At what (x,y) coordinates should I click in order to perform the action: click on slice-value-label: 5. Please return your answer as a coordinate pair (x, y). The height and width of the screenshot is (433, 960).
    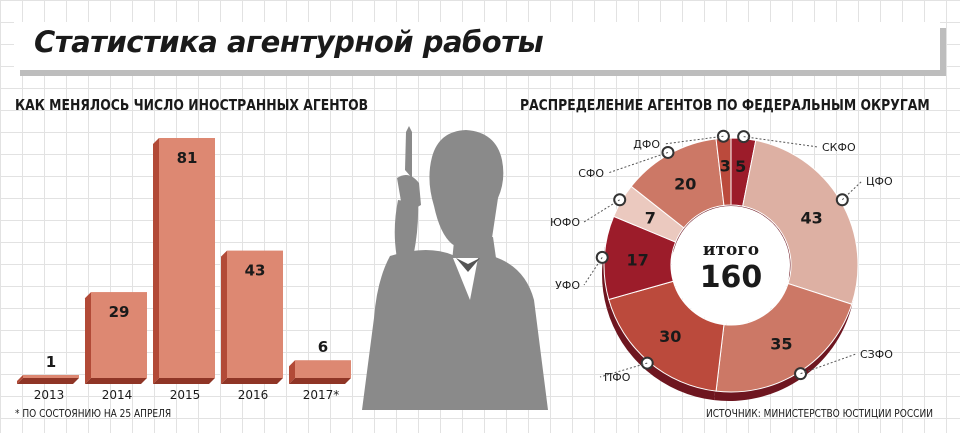
    Looking at the image, I should click on (740, 166).